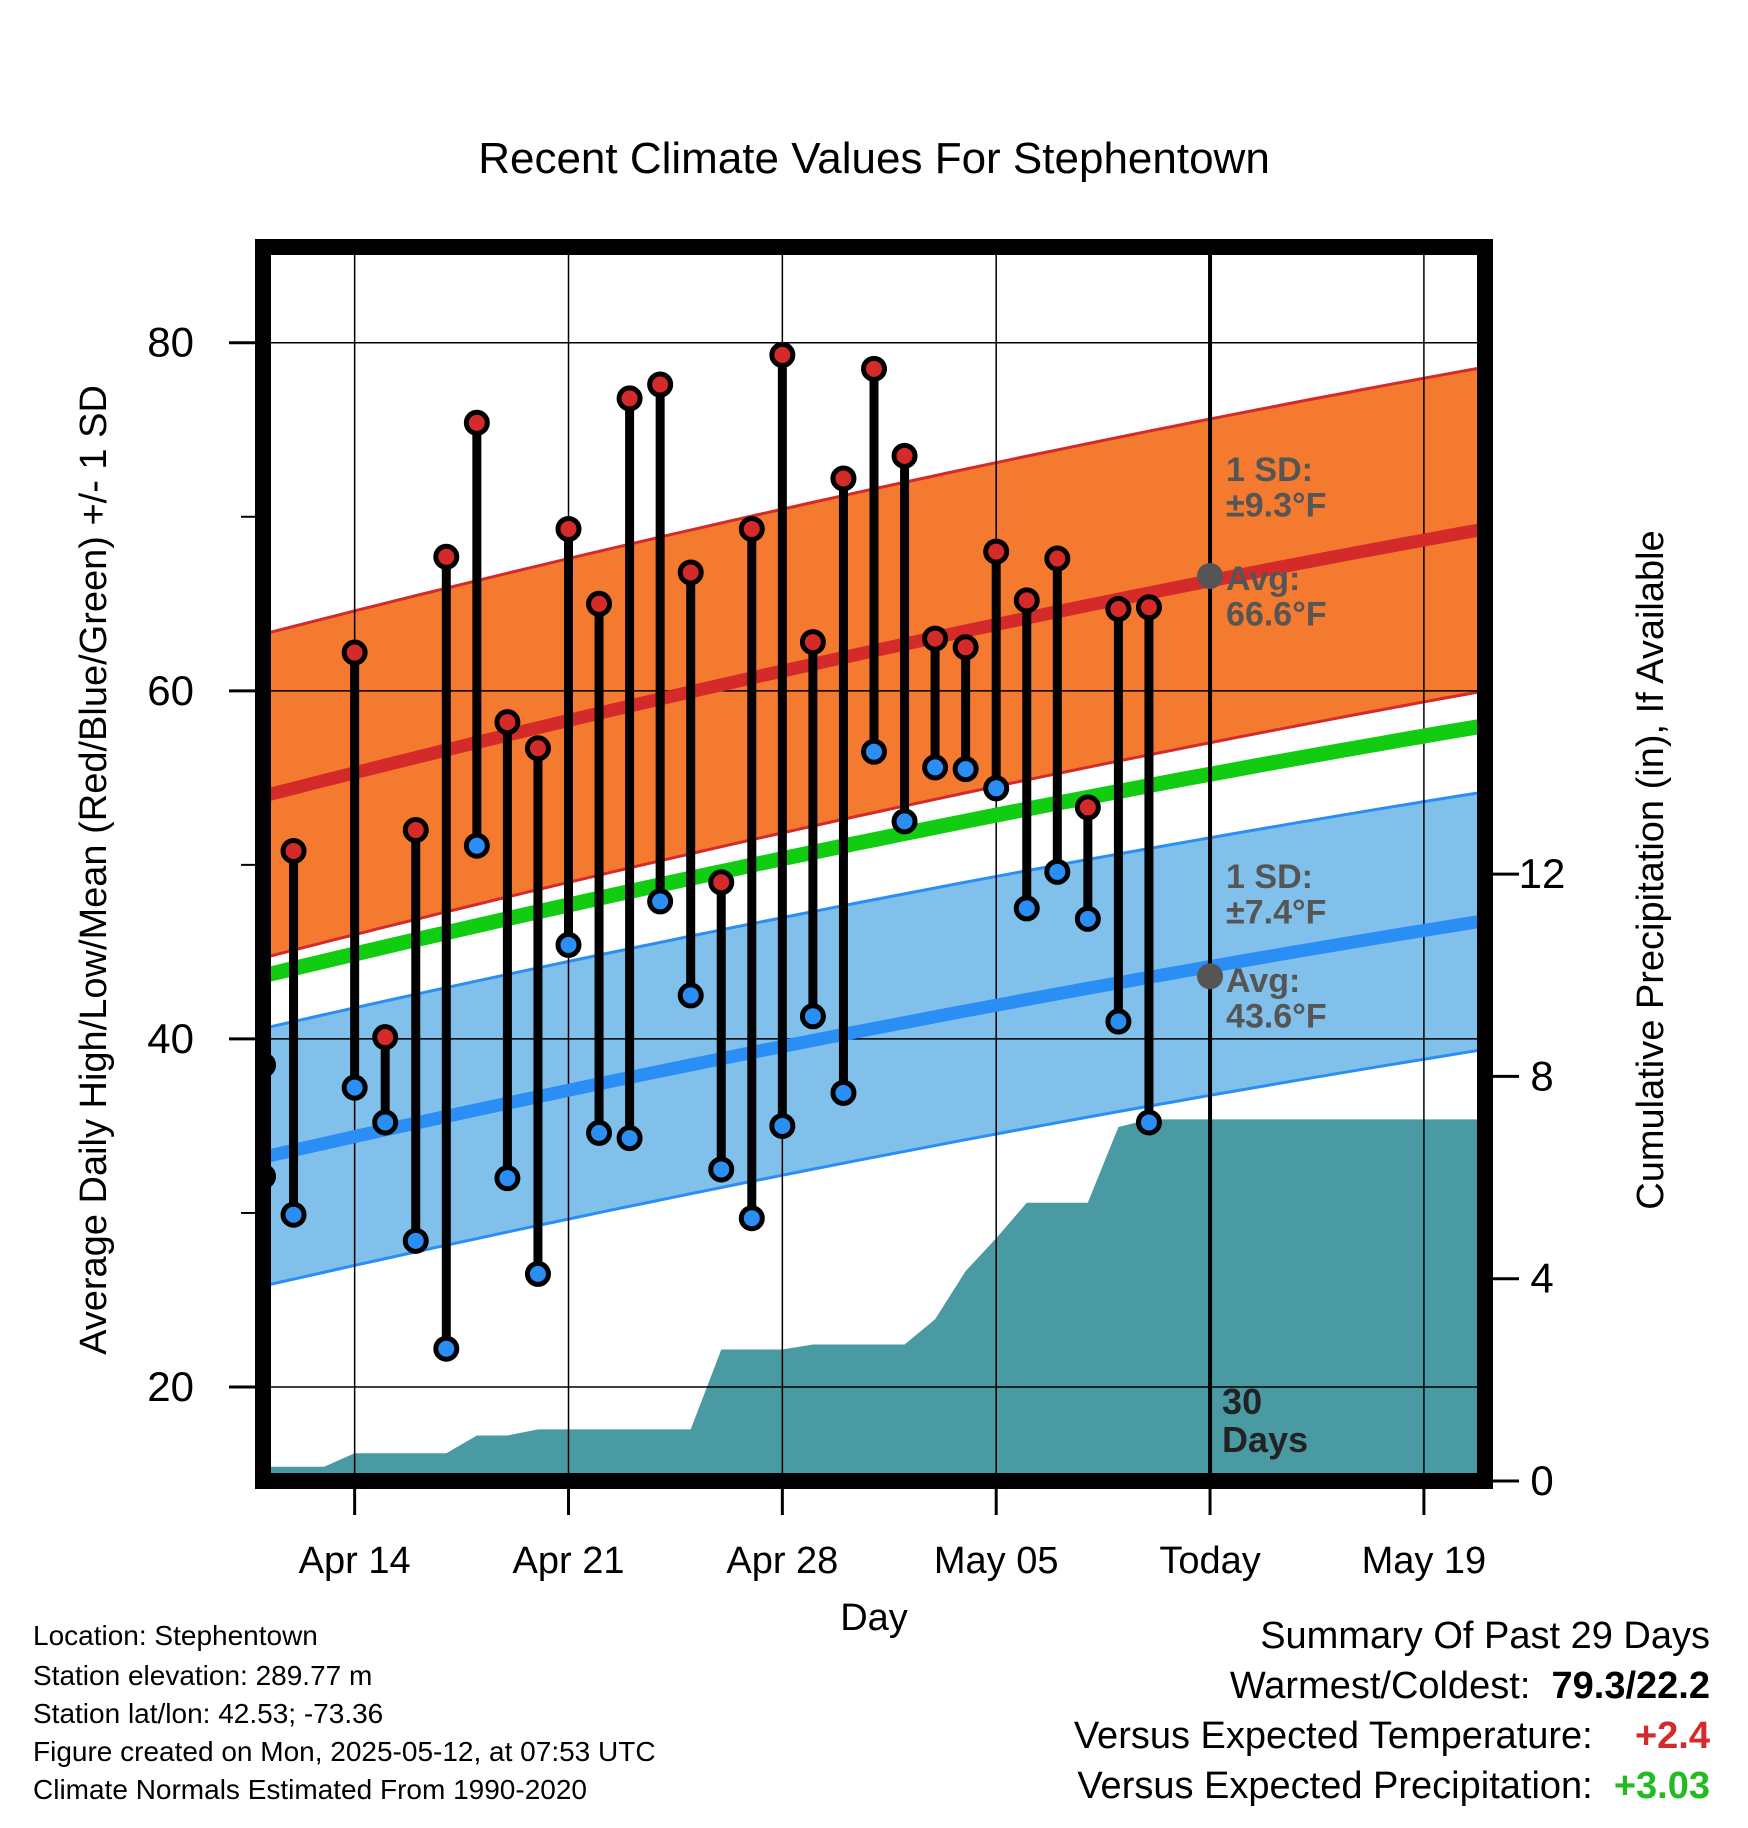 The image size is (1748, 1828). What do you see at coordinates (1276, 895) in the screenshot?
I see `low-sd-annotation: 1 SD: ±7.4°F` at bounding box center [1276, 895].